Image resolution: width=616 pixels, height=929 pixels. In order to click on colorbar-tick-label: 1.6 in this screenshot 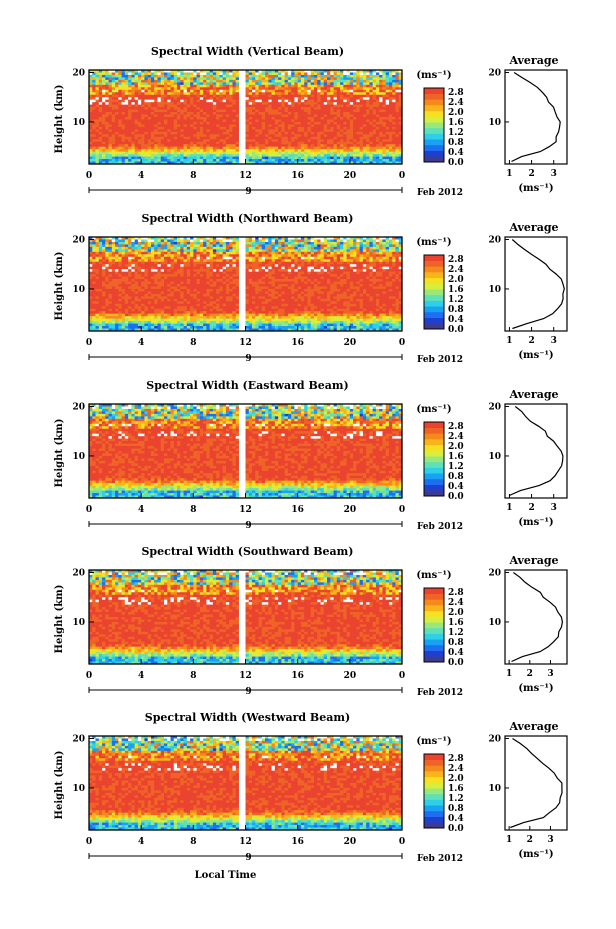, I will do `click(456, 123)`.